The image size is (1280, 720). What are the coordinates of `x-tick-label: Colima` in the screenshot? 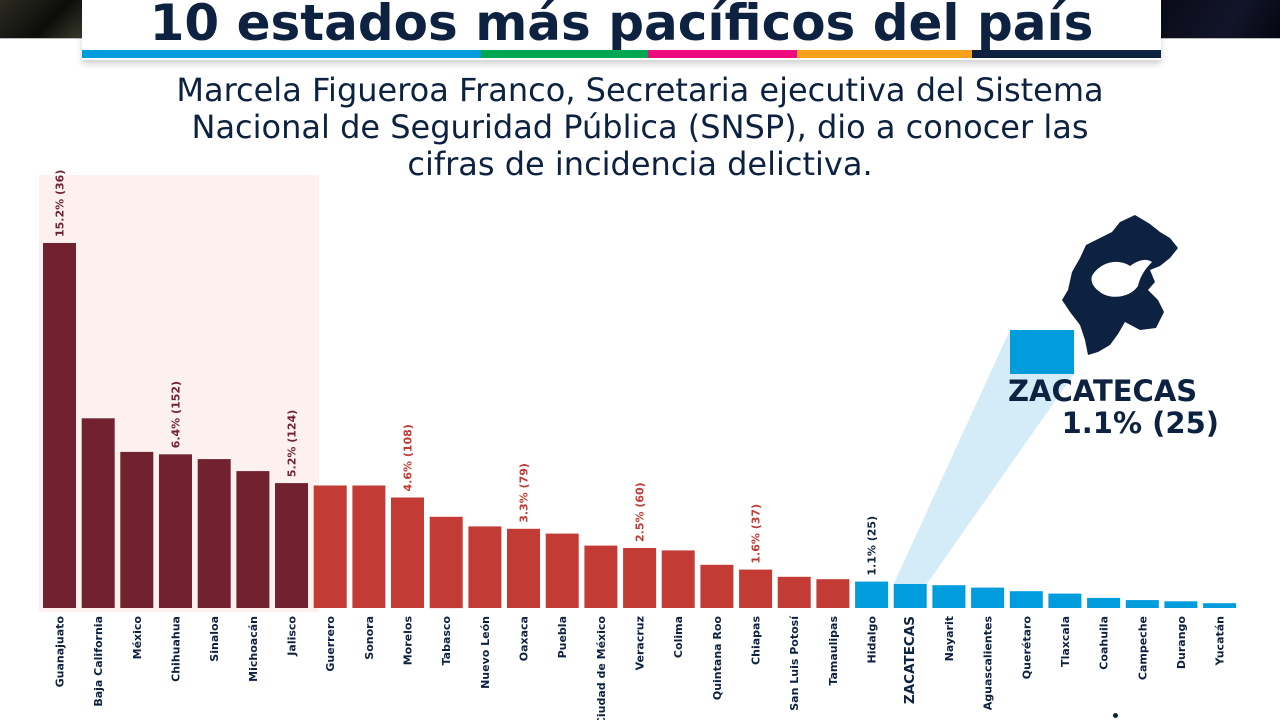 It's located at (678, 637).